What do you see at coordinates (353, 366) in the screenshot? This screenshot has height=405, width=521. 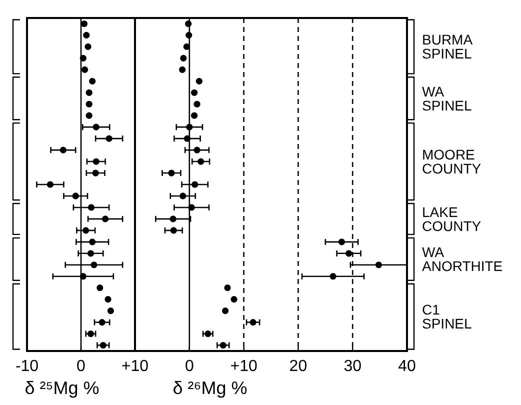 I see `x-tick-label: 30` at bounding box center [353, 366].